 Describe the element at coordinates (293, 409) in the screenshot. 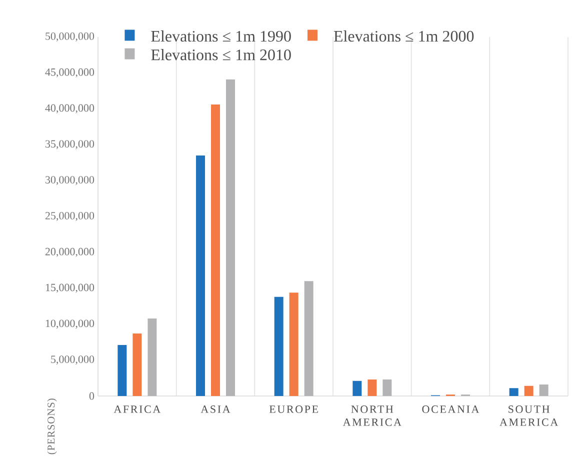

I see `x-tick-label: EUROPE` at that location.